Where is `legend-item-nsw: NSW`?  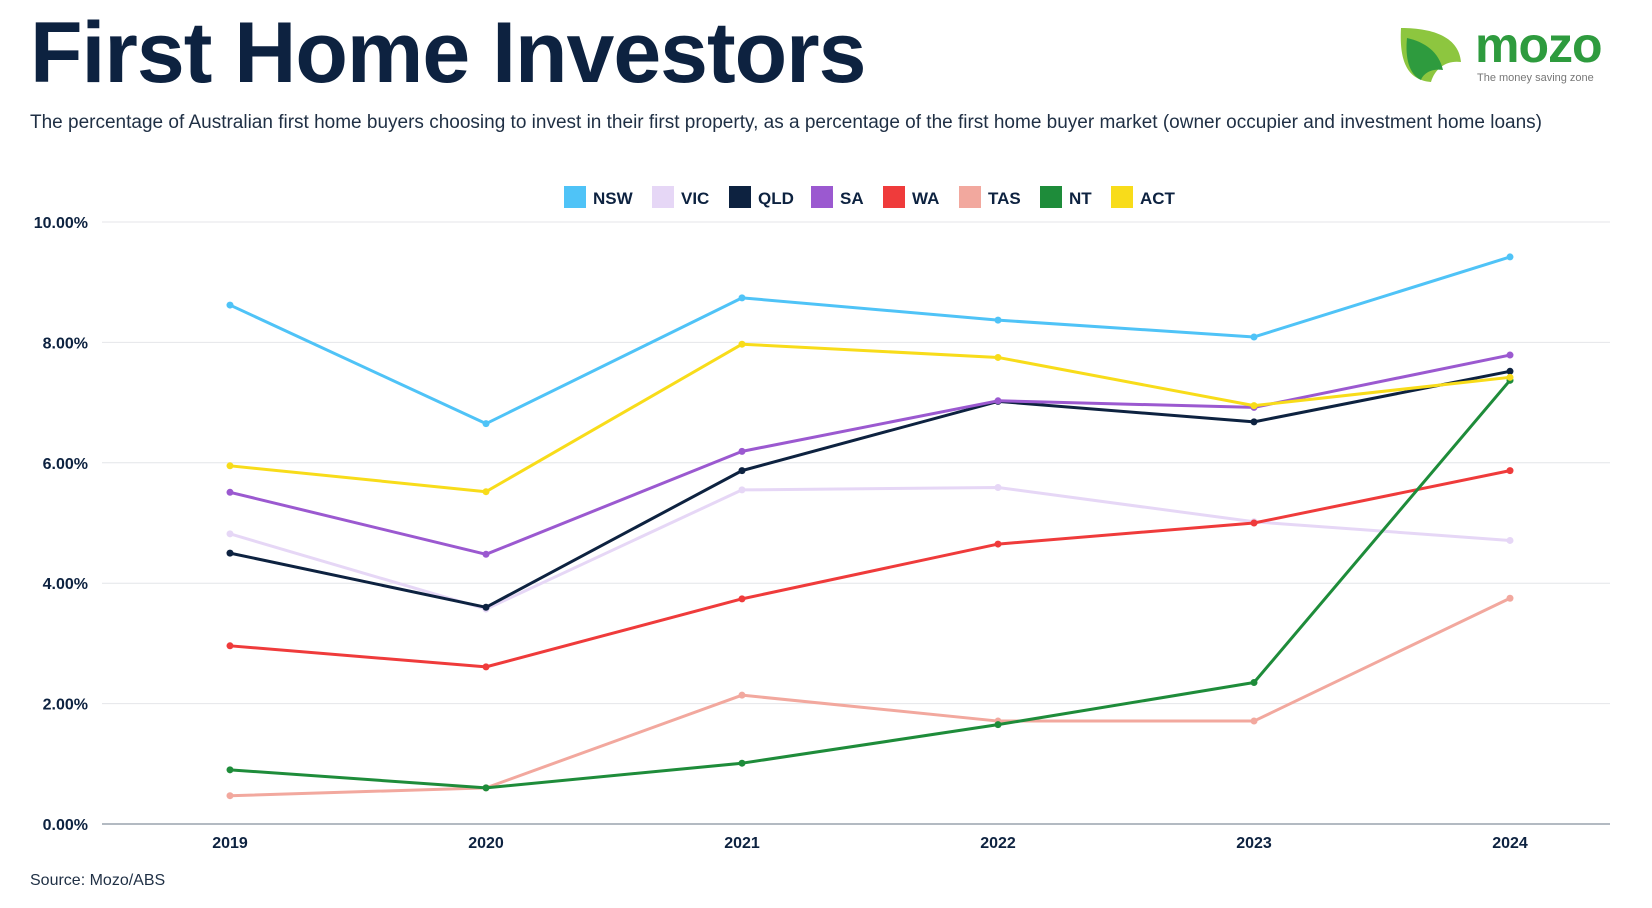
legend-item-nsw: NSW is located at coordinates (599, 197).